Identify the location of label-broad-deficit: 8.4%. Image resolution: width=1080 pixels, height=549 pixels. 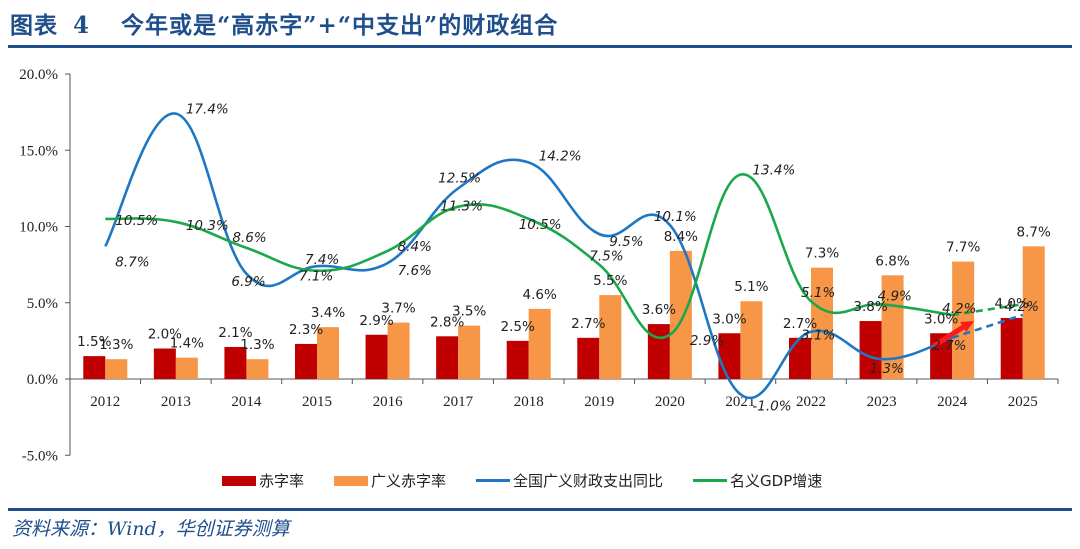
(681, 237).